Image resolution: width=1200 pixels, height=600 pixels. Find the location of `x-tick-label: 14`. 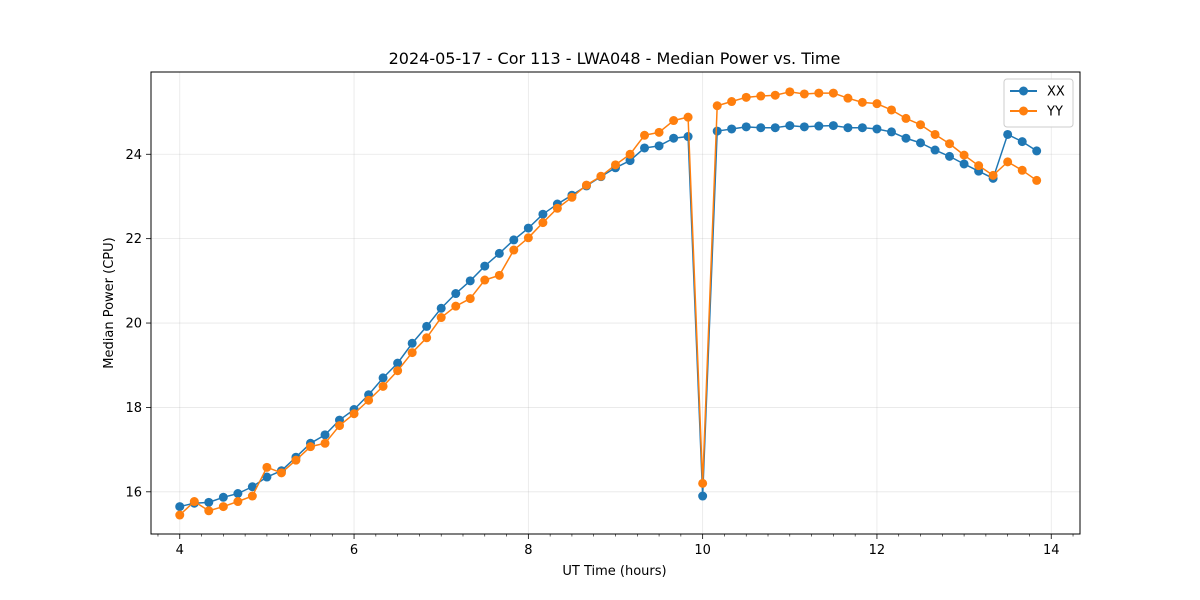

x-tick-label: 14 is located at coordinates (1051, 550).